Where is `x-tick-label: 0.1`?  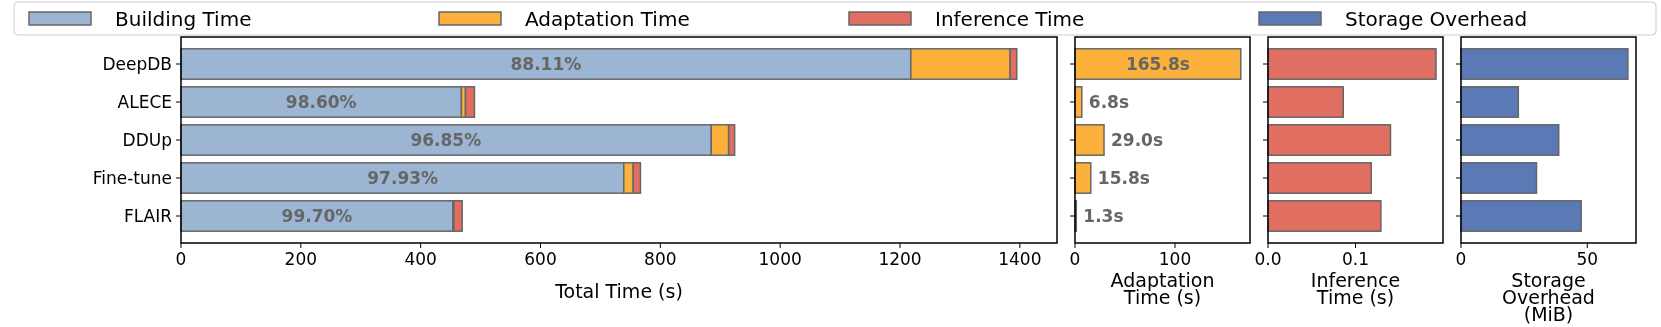 x-tick-label: 0.1 is located at coordinates (1355, 259).